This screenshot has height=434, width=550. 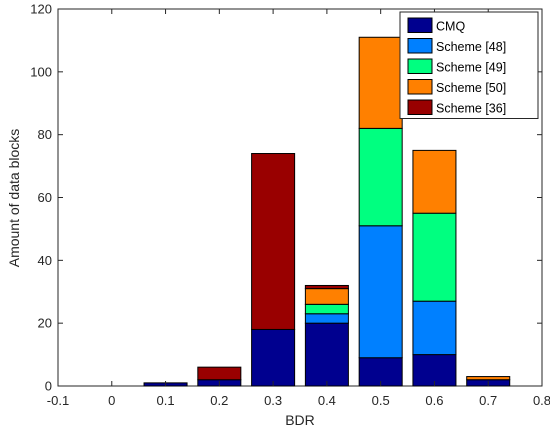 I want to click on bar-segment-3-at-0.5, so click(x=380, y=177).